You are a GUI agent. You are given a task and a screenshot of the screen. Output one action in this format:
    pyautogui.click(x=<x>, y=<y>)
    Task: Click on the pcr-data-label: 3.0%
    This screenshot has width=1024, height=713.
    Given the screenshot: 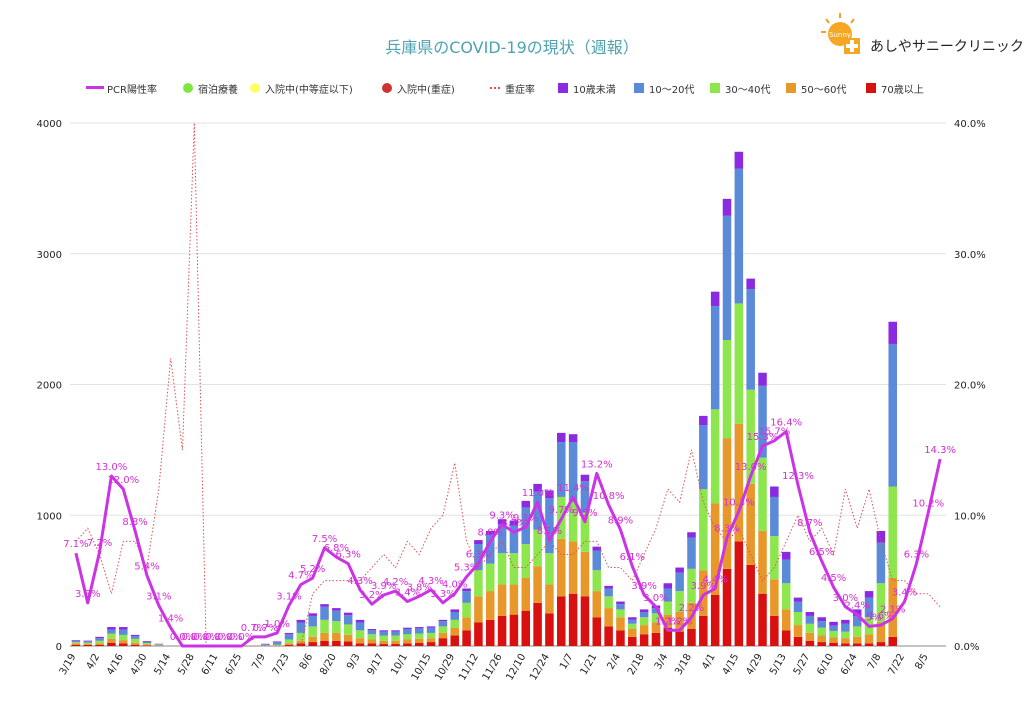 What is the action you would take?
    pyautogui.click(x=845, y=598)
    